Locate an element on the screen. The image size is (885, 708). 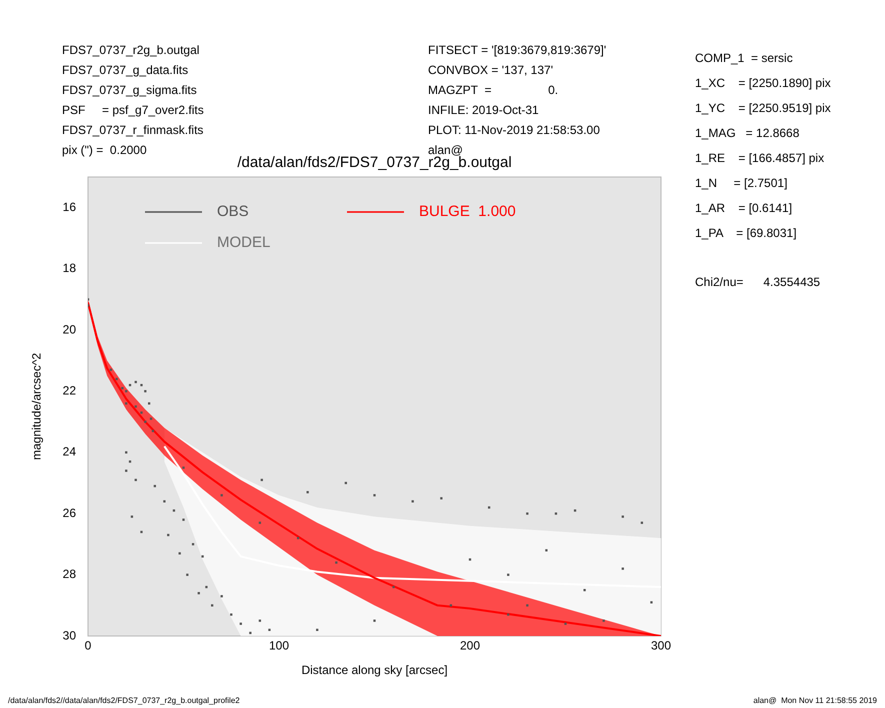
text: COMP_1 = sersic is located at coordinates (744, 58).